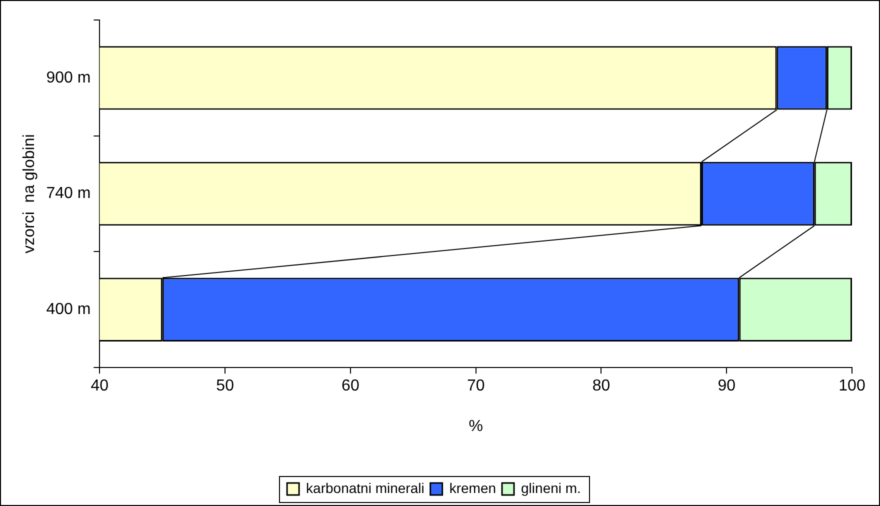 The image size is (880, 506). What do you see at coordinates (365, 488) in the screenshot?
I see `legend-label: karbonatni minerali` at bounding box center [365, 488].